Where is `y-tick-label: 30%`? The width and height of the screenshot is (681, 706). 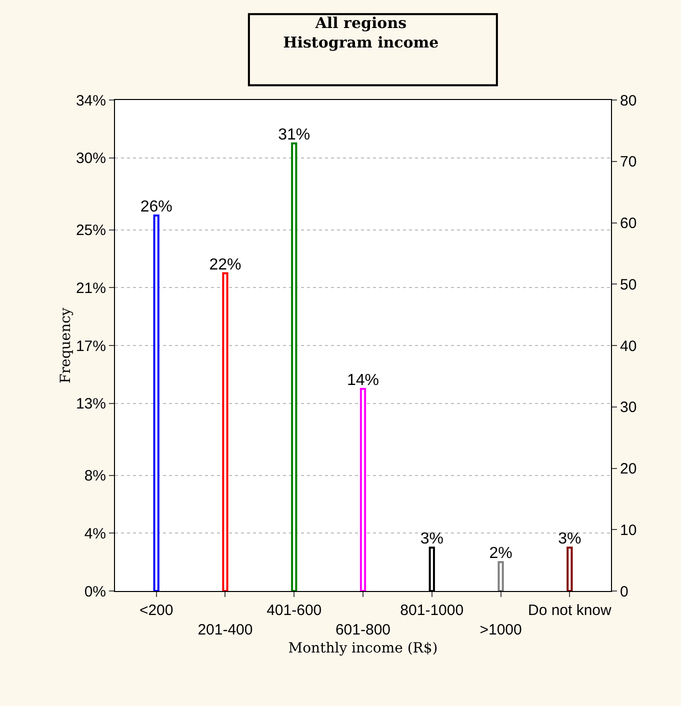
y-tick-label: 30% is located at coordinates (91, 159).